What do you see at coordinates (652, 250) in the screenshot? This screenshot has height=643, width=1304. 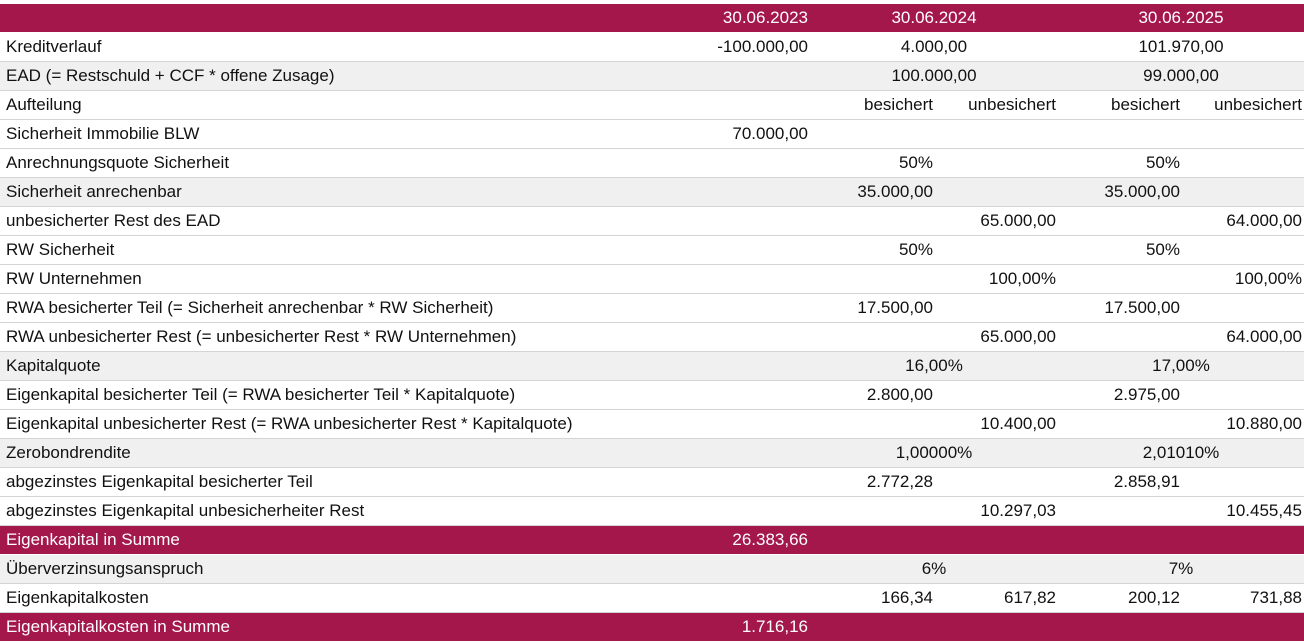 I see `table-row: RW Sicherheit 50% 50%` at bounding box center [652, 250].